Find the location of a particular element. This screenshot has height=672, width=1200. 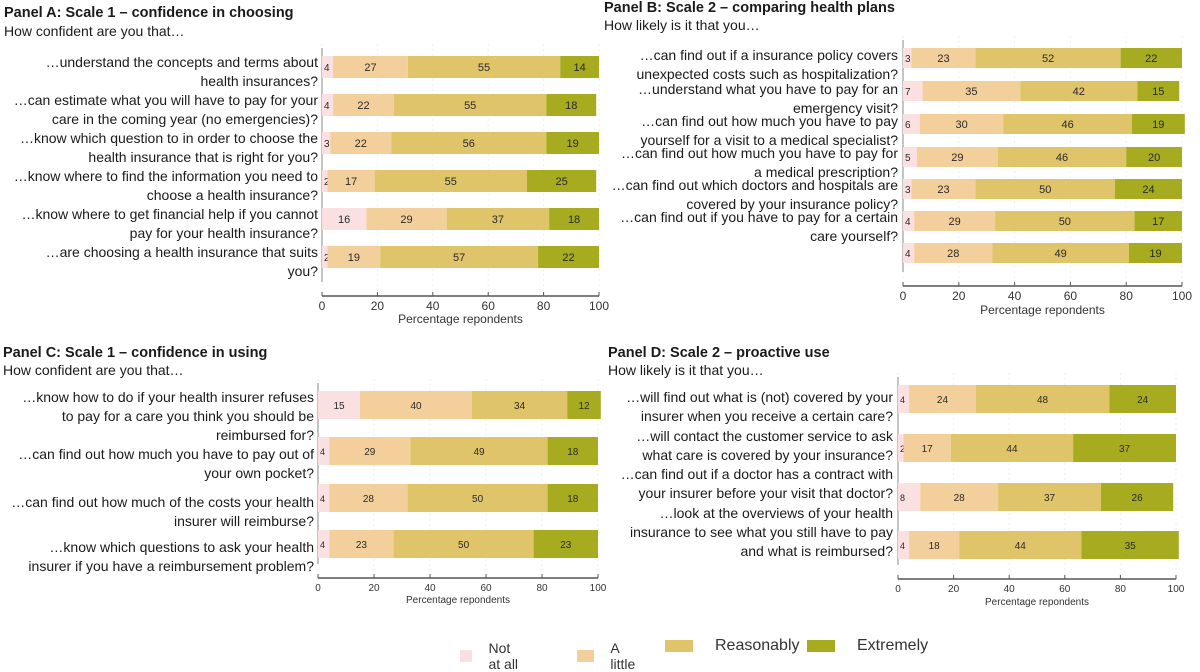

data-label: 23 is located at coordinates (566, 545).